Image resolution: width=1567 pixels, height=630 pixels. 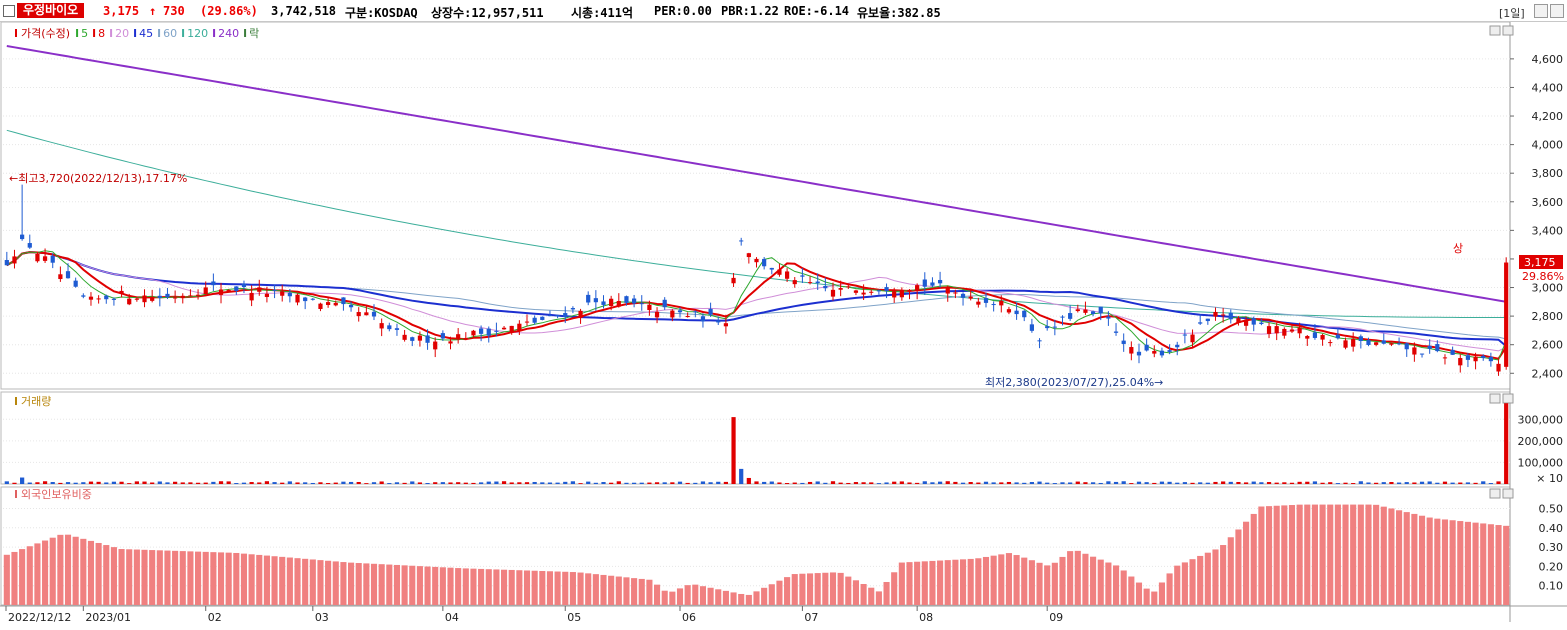 What do you see at coordinates (39, 617) in the screenshot?
I see `date-tick-label: 2022/12/12` at bounding box center [39, 617].